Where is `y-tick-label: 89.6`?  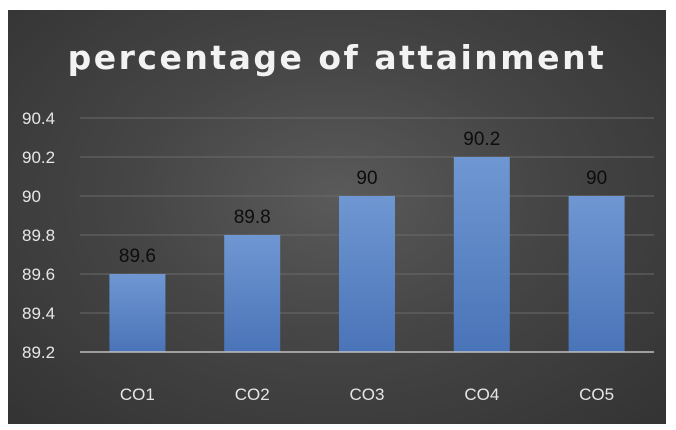
y-tick-label: 89.6 is located at coordinates (38, 274).